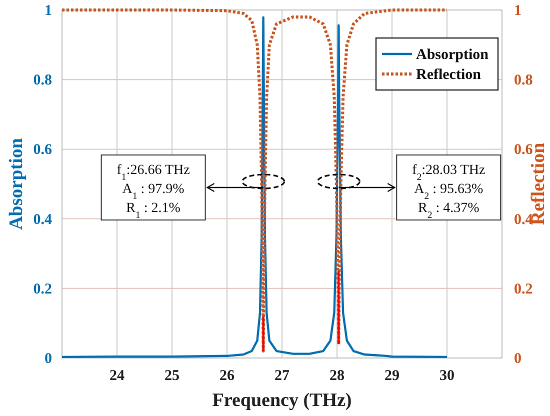  I want to click on y2-tick-label: 0, so click(518, 359).